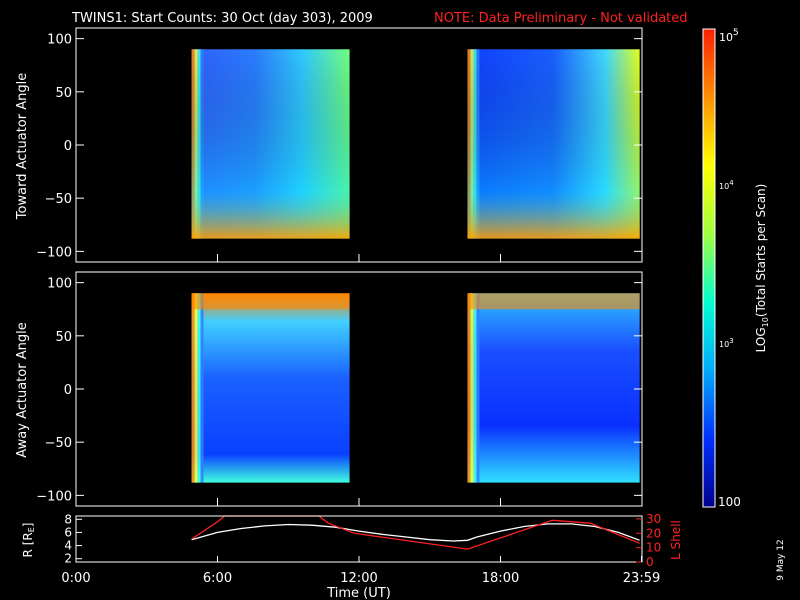 The height and width of the screenshot is (600, 800). I want to click on r-series-line, so click(415, 532).